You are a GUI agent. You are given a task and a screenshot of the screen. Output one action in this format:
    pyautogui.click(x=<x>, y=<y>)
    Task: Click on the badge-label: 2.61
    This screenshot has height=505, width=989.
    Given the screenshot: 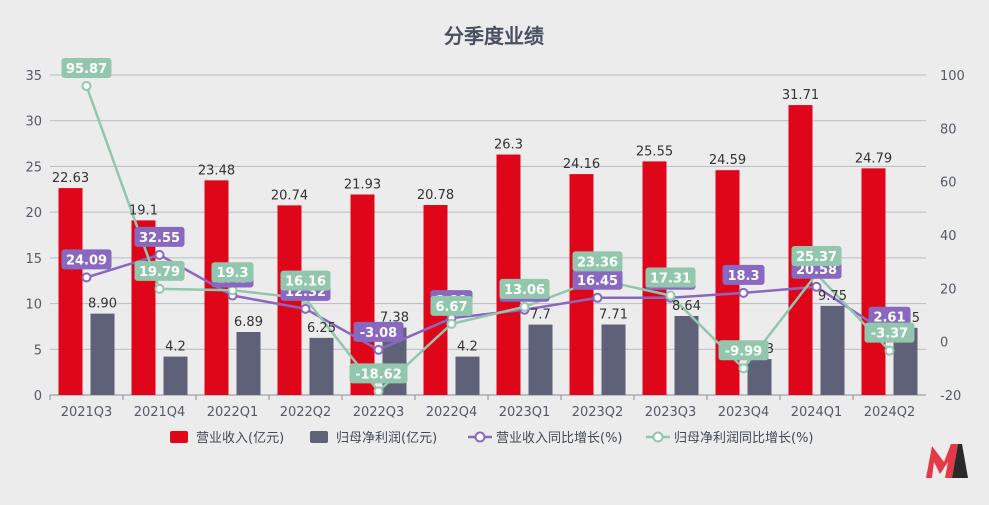 What is the action you would take?
    pyautogui.click(x=889, y=318)
    